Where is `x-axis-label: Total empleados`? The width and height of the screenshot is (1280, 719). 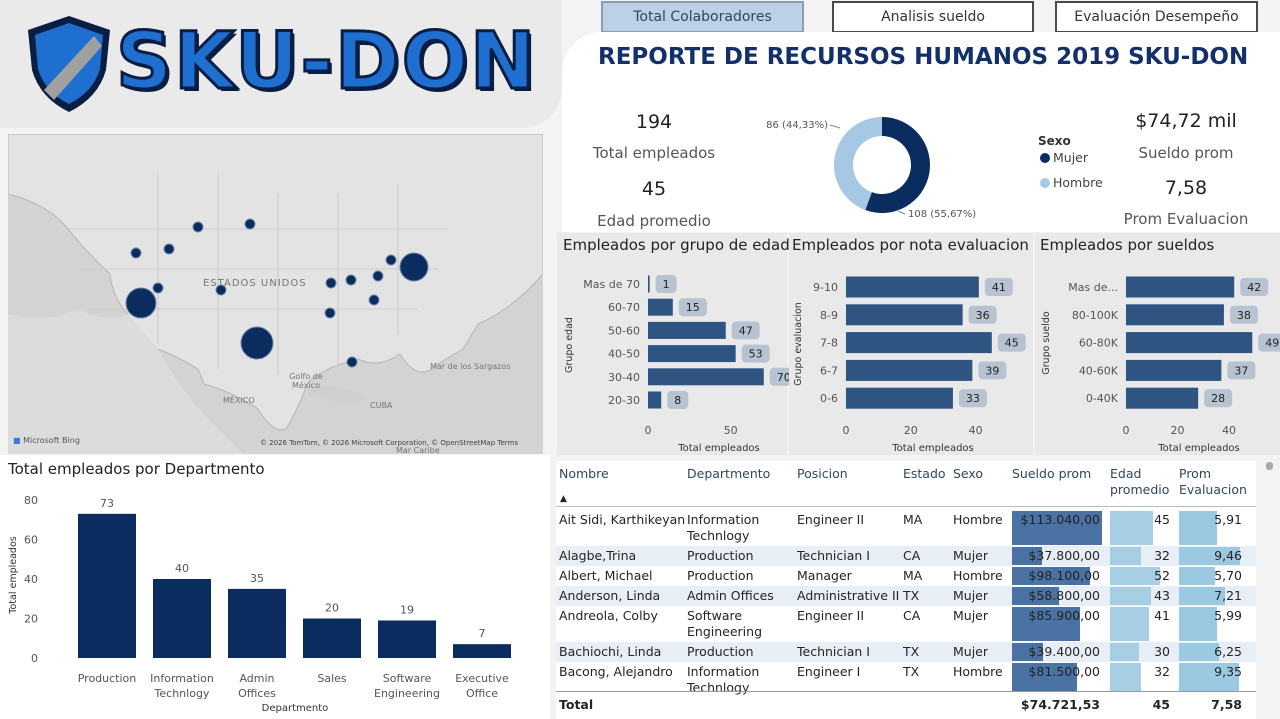
x-axis-label: Total empleados is located at coordinates (1198, 448).